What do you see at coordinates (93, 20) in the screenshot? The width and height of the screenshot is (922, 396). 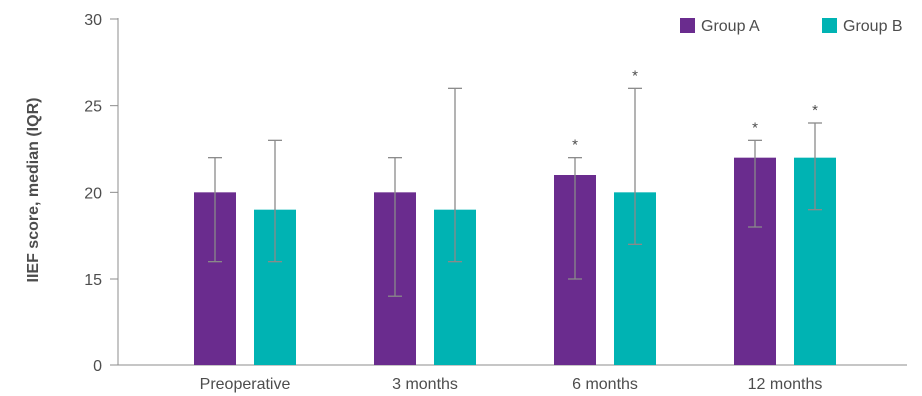 I see `y-tick-label: 30` at bounding box center [93, 20].